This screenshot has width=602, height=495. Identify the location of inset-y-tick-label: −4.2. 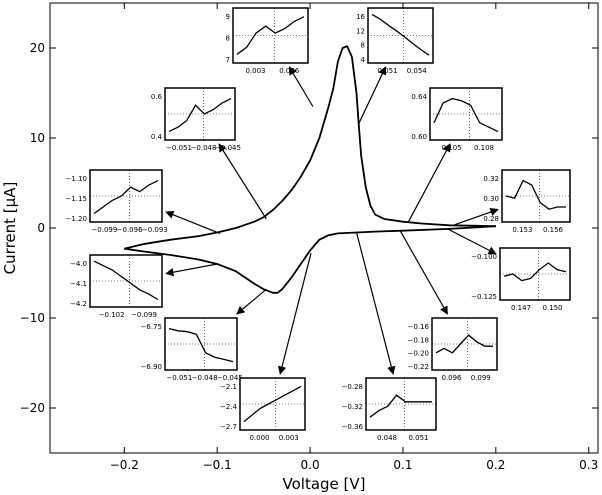
(78, 304).